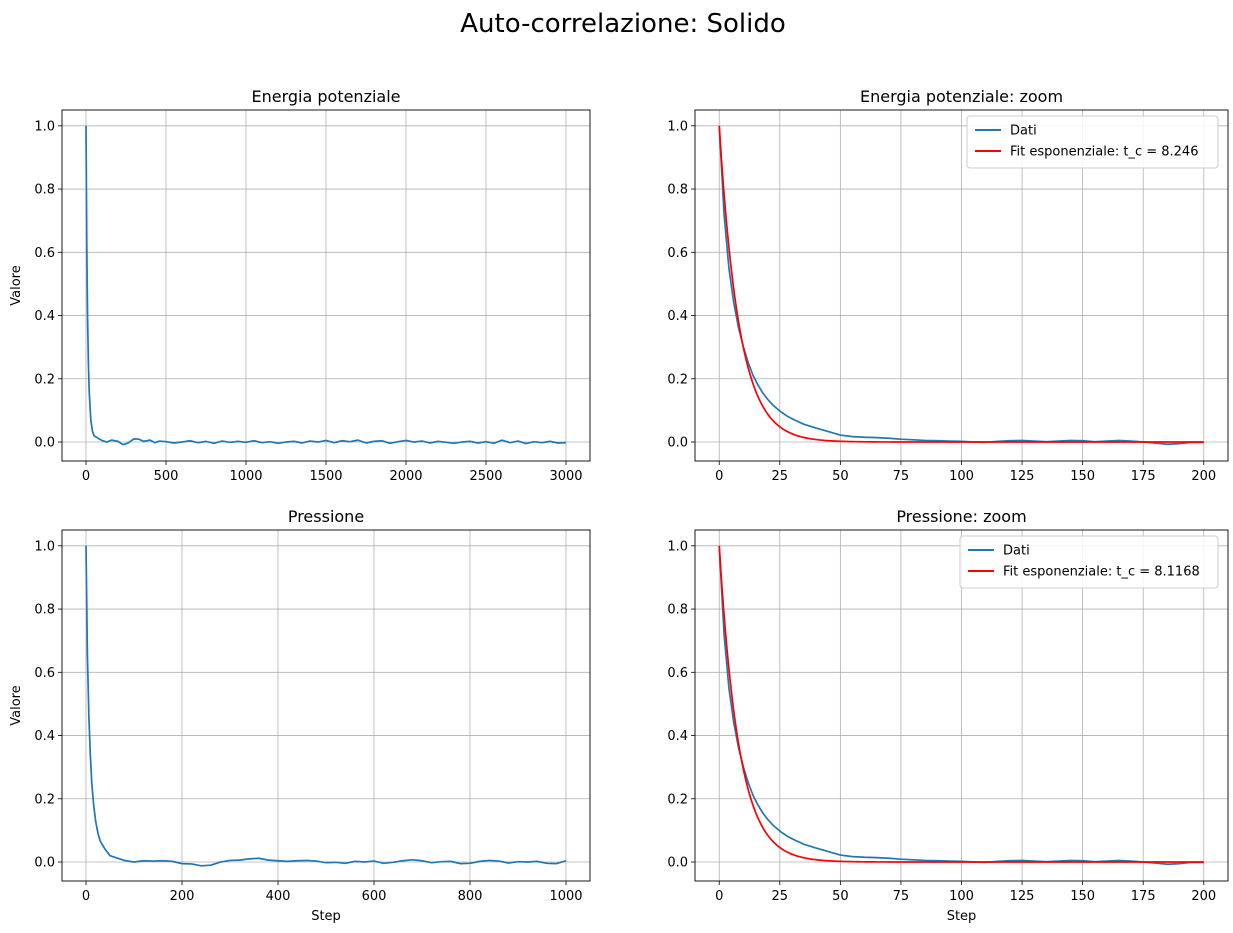 The width and height of the screenshot is (1233, 933). I want to click on subplot-title: Energia potenziale: zoom, so click(961, 96).